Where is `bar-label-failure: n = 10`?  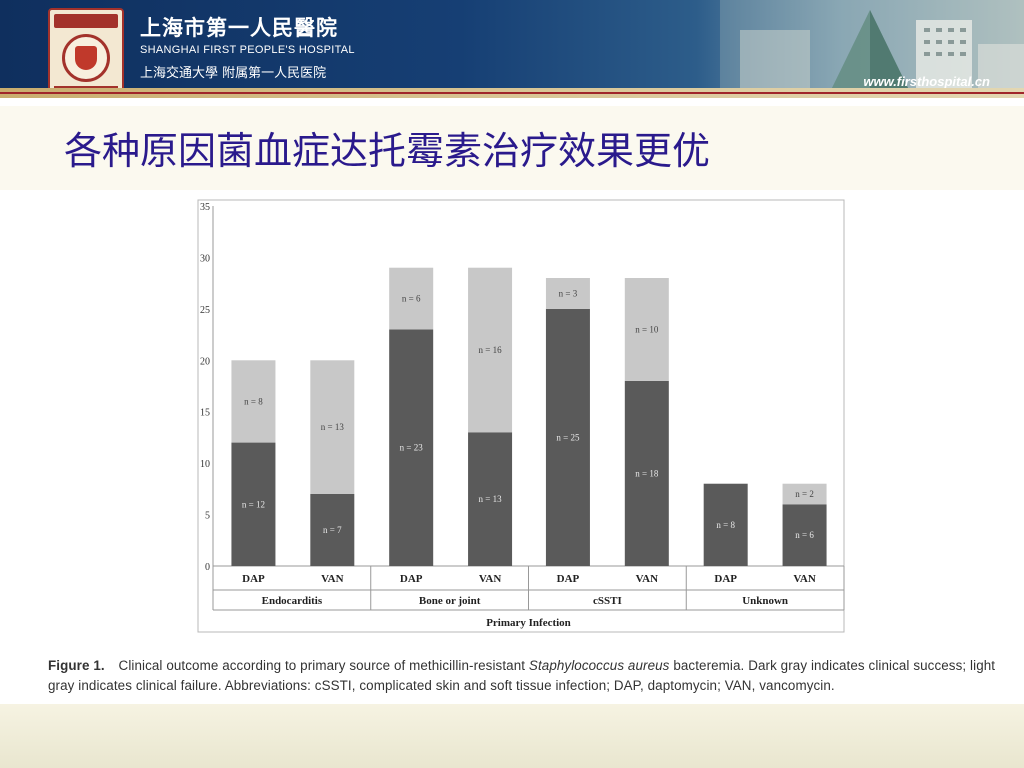 bar-label-failure: n = 10 is located at coordinates (647, 329).